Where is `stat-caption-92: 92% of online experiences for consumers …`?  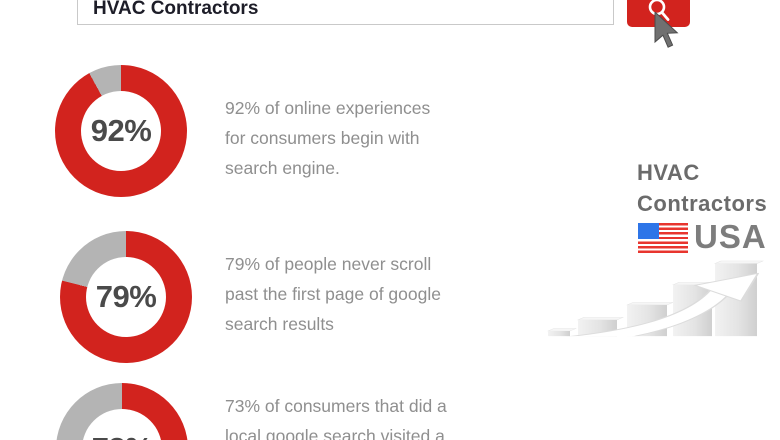
stat-caption-92: 92% of online experiences for consumers … is located at coordinates (365, 138).